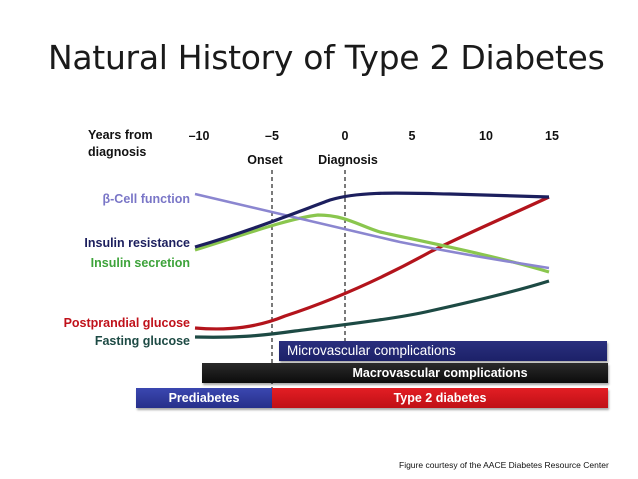  Describe the element at coordinates (142, 341) in the screenshot. I see `fasting-glucose-label: Fasting glucose` at that location.